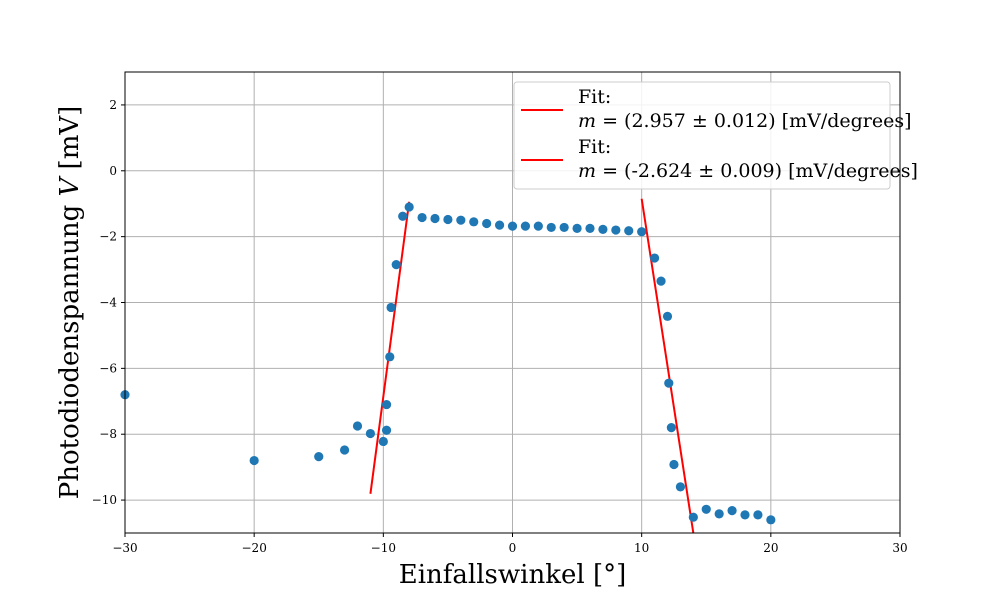 The image size is (1000, 600). I want to click on legend-fit-2-slope: m = (-2.624 ± 0.009) [mV/degrees], so click(748, 171).